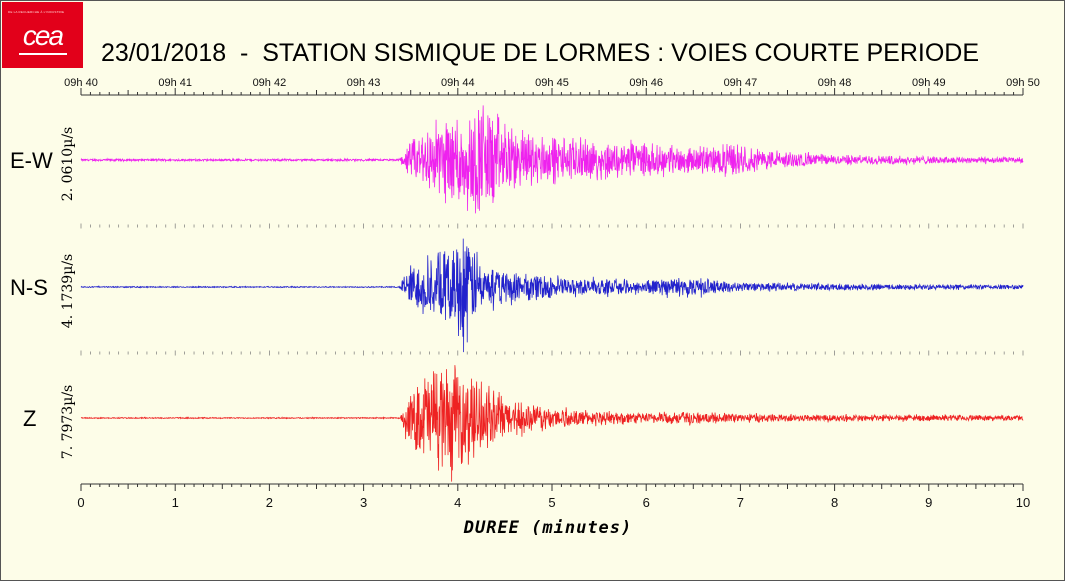 The width and height of the screenshot is (1065, 581). Describe the element at coordinates (36, 12) in the screenshot. I see `logo-tagline: DE LA RECHERCHE À L'INDUSTRIE` at that location.